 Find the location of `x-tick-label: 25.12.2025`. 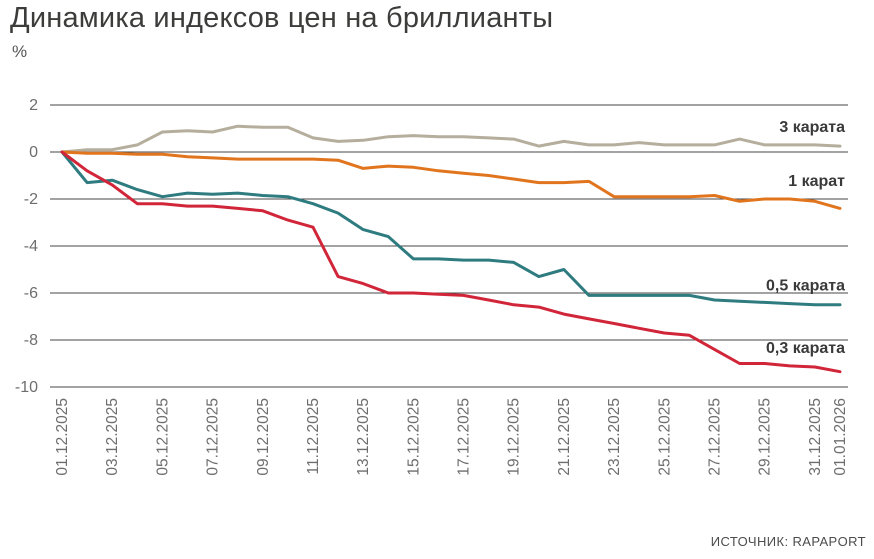

x-tick-label: 25.12.2025 is located at coordinates (664, 437).